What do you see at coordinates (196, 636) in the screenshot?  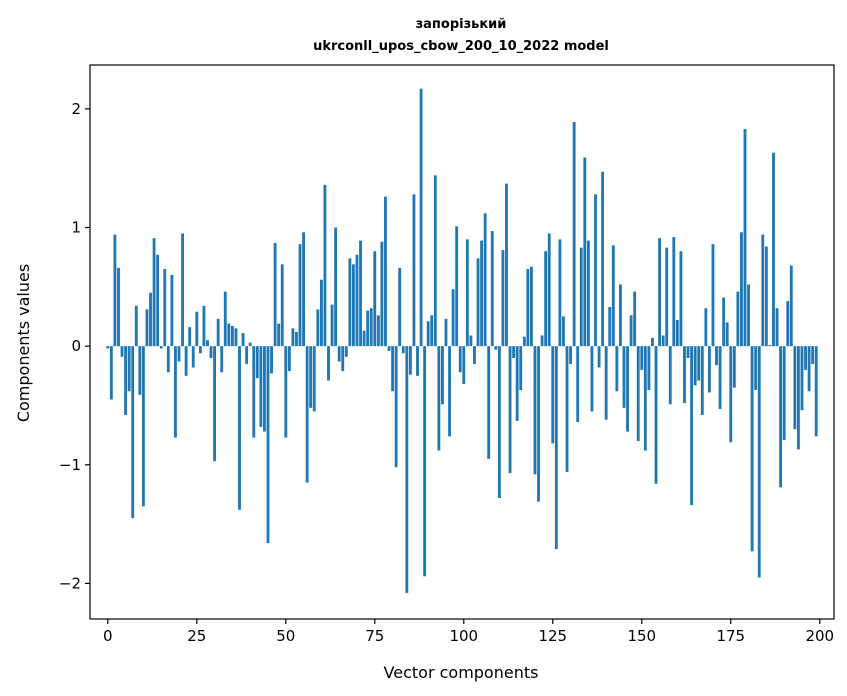 I see `x-tick-label: 25` at bounding box center [196, 636].